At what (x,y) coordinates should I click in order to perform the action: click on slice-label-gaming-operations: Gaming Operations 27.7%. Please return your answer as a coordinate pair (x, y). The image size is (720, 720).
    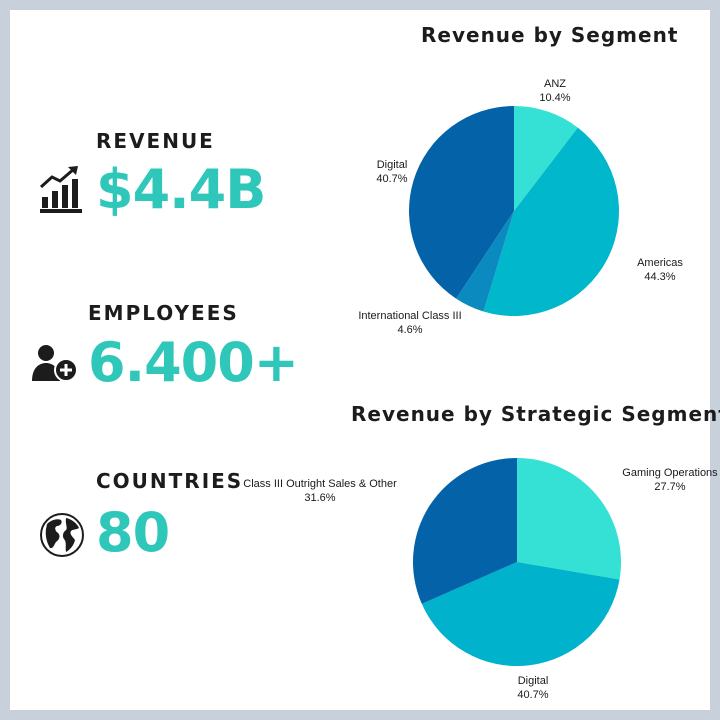
    Looking at the image, I should click on (670, 480).